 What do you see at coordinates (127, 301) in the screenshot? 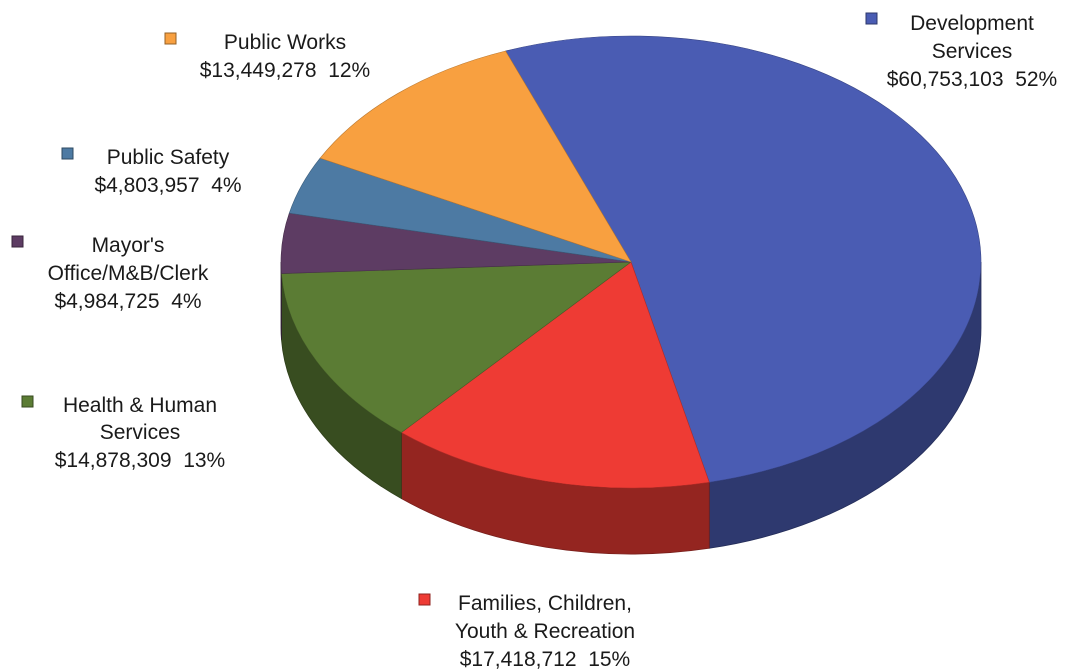
I see `slice-value-text: $4,984,725 4%` at bounding box center [127, 301].